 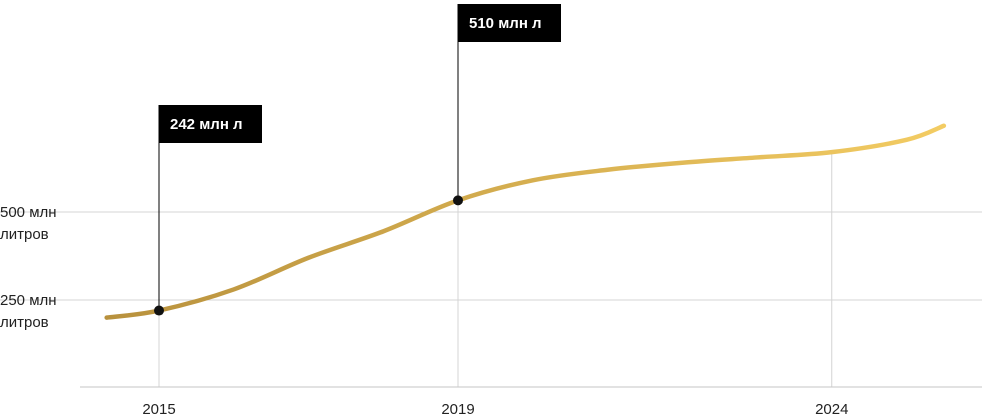 What do you see at coordinates (505, 23) in the screenshot?
I see `annotation-label: 510 млн л` at bounding box center [505, 23].